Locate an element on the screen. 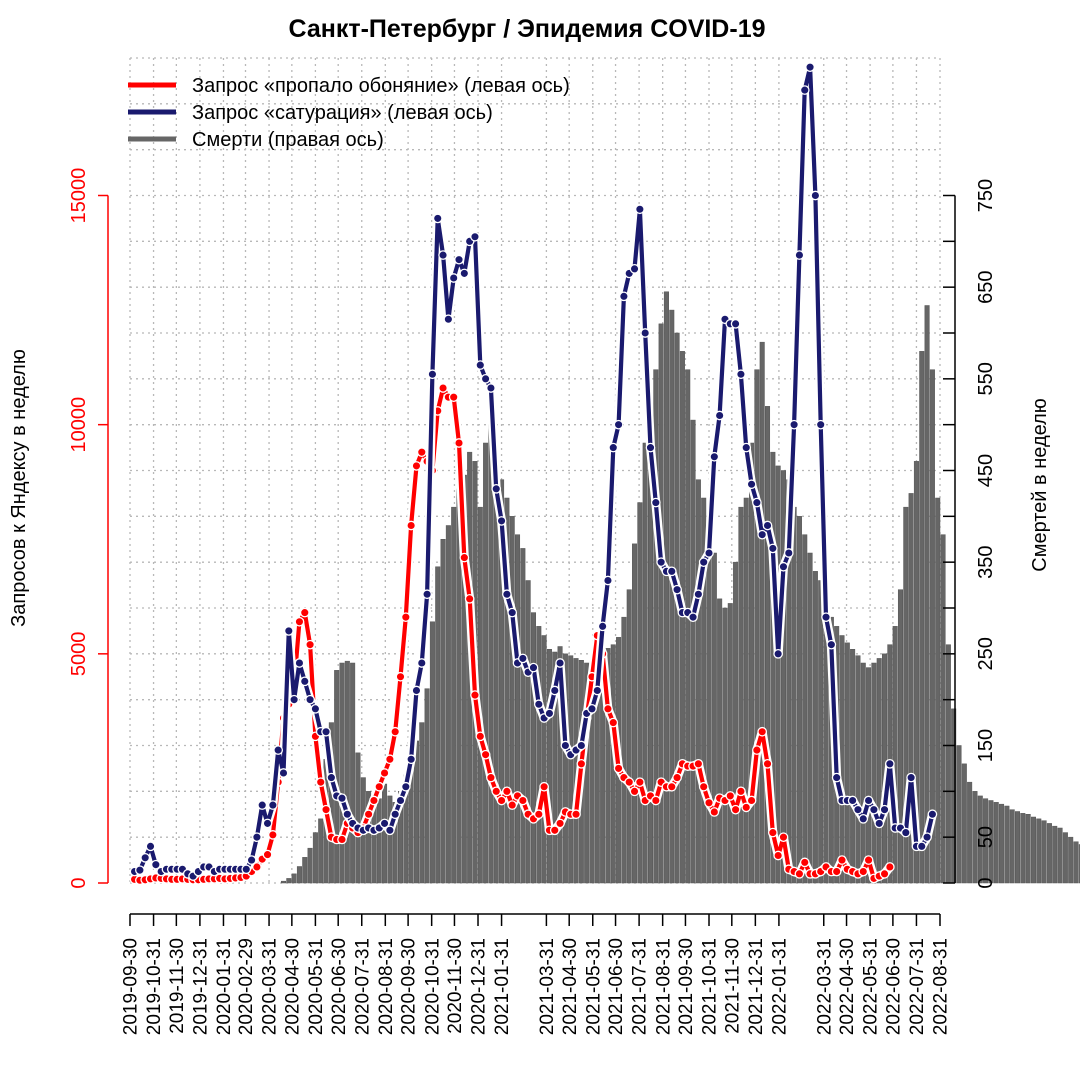 The image size is (1080, 1080). bottom-axis-tick-label: 2019-12-31 is located at coordinates (201, 986).